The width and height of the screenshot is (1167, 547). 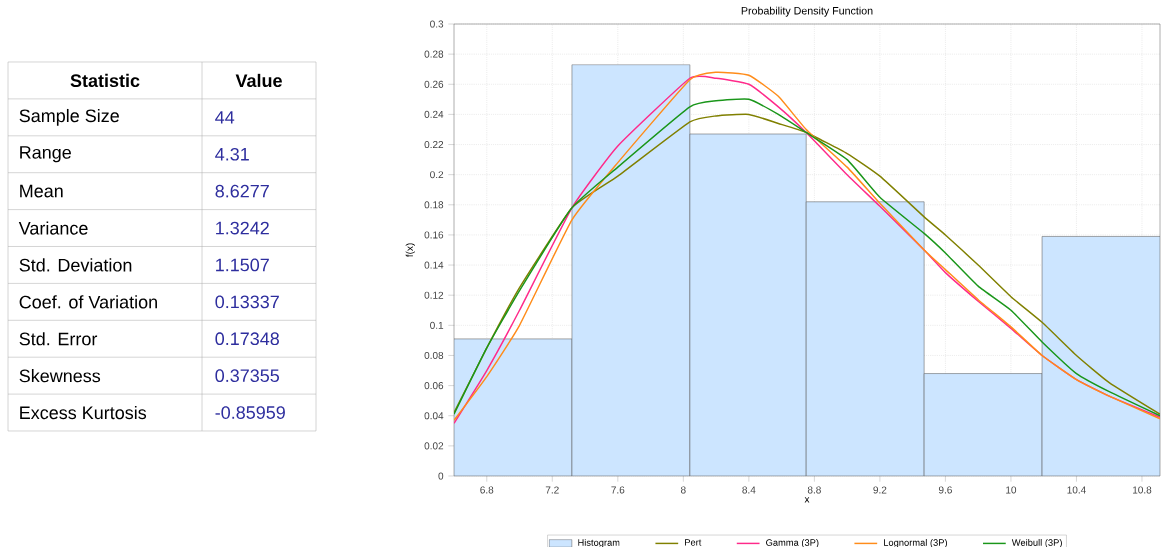 What do you see at coordinates (434, 84) in the screenshot?
I see `y-tick-label: 0.26` at bounding box center [434, 84].